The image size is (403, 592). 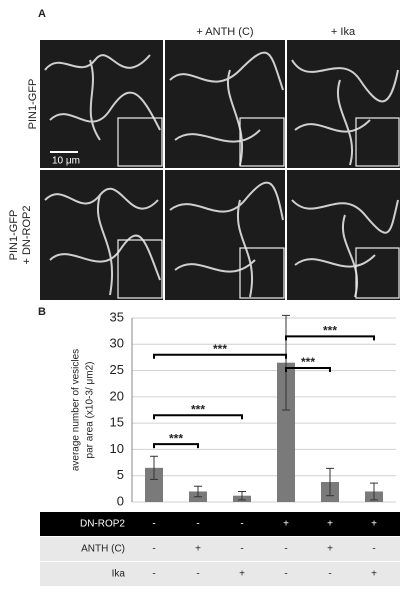 I want to click on y-axis-label: par area (x10-3/ μm2), so click(x=90, y=410).